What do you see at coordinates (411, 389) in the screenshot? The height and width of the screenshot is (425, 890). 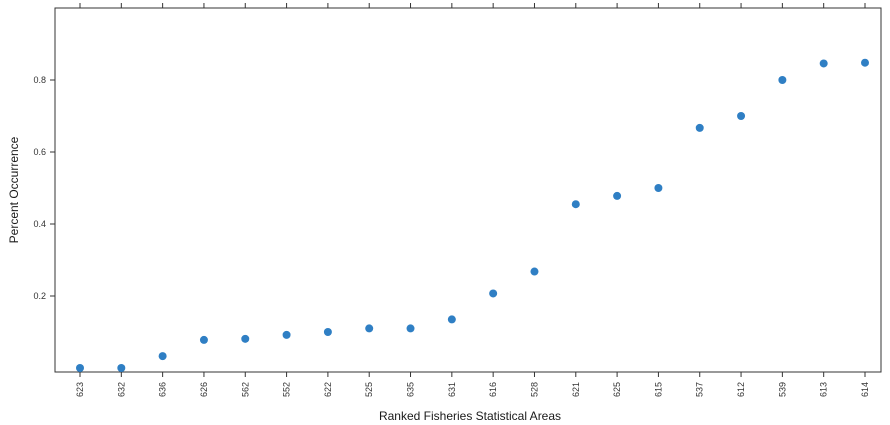 I see `x-tick-label: 635` at bounding box center [411, 389].